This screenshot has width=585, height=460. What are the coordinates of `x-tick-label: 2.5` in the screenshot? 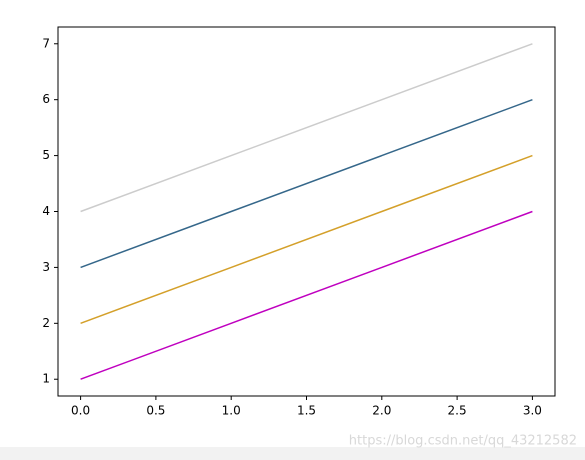 It's located at (457, 411).